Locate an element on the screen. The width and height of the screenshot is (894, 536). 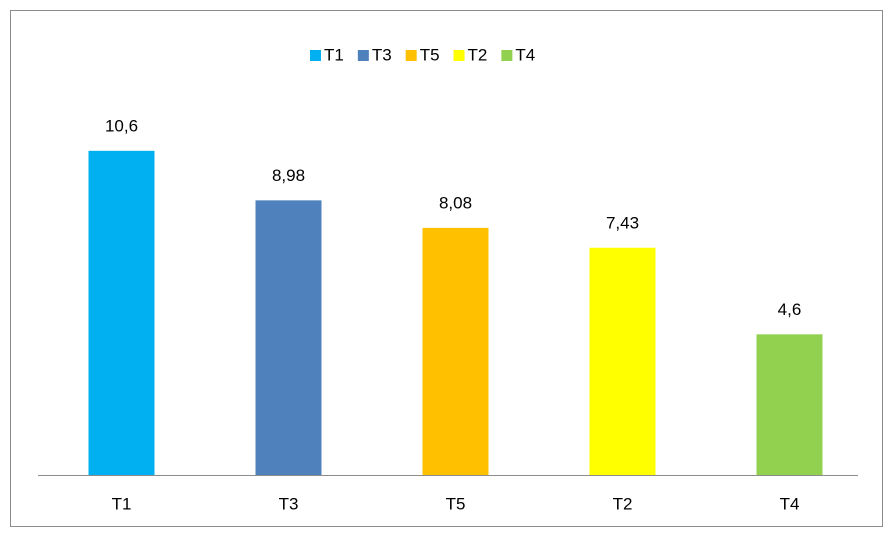
value-label: 7,43 is located at coordinates (622, 222).